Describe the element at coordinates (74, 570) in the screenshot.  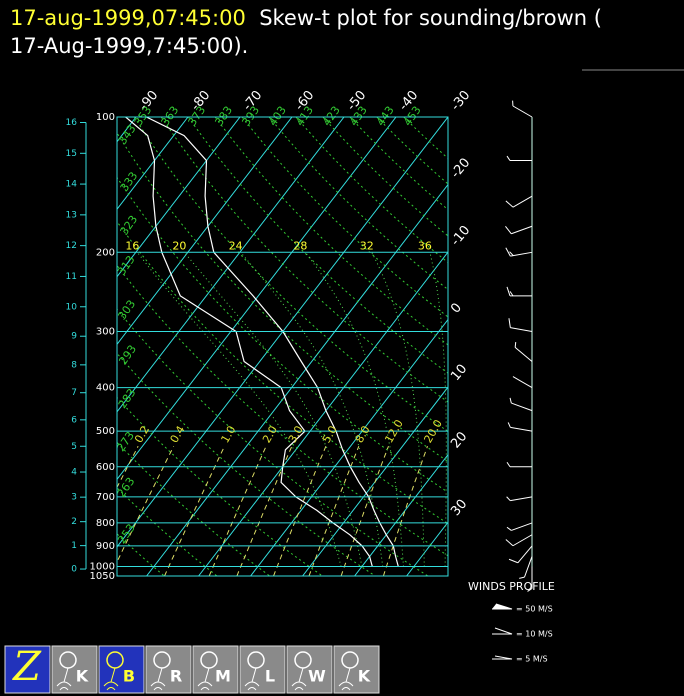
I see `height-label: 0` at that location.